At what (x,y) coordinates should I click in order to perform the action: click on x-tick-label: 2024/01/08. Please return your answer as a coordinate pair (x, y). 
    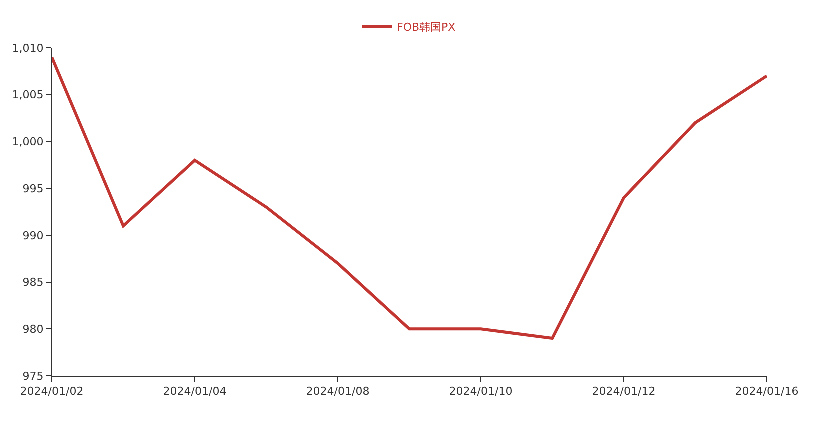
    Looking at the image, I should click on (338, 391).